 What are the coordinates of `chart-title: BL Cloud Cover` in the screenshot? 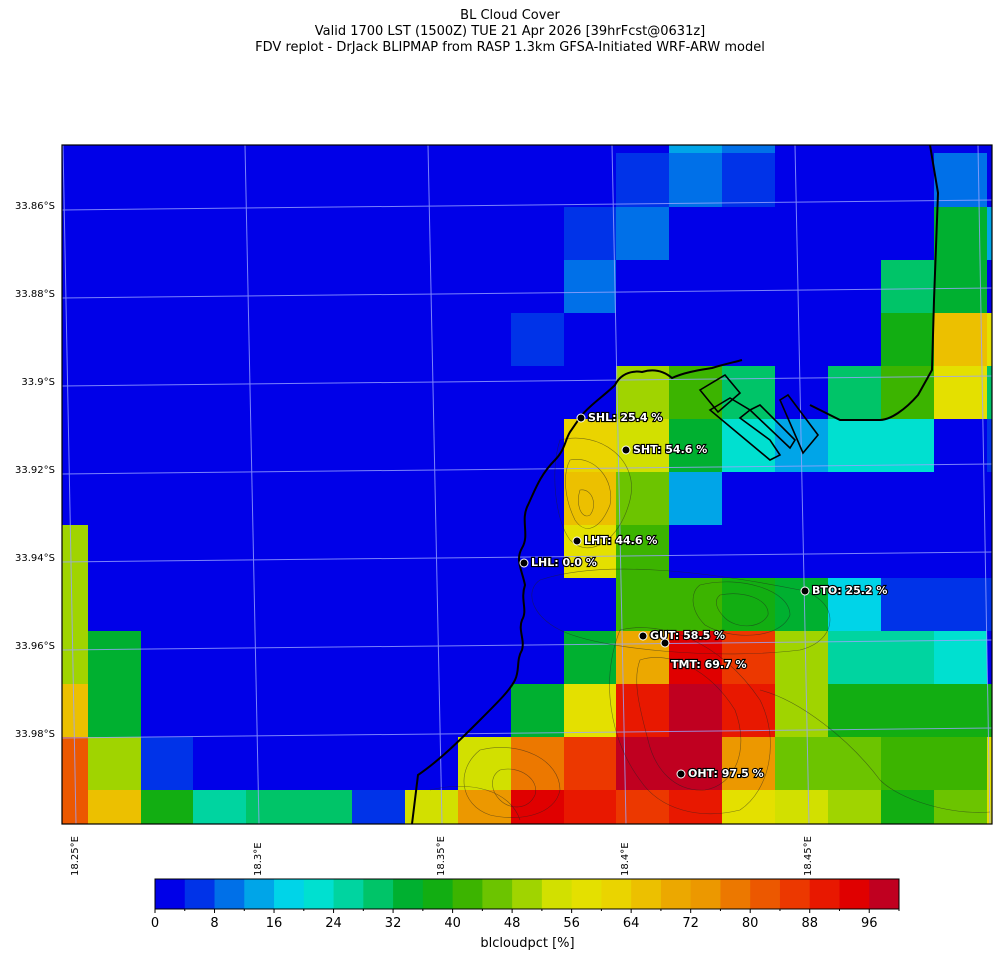 It's located at (510, 15).